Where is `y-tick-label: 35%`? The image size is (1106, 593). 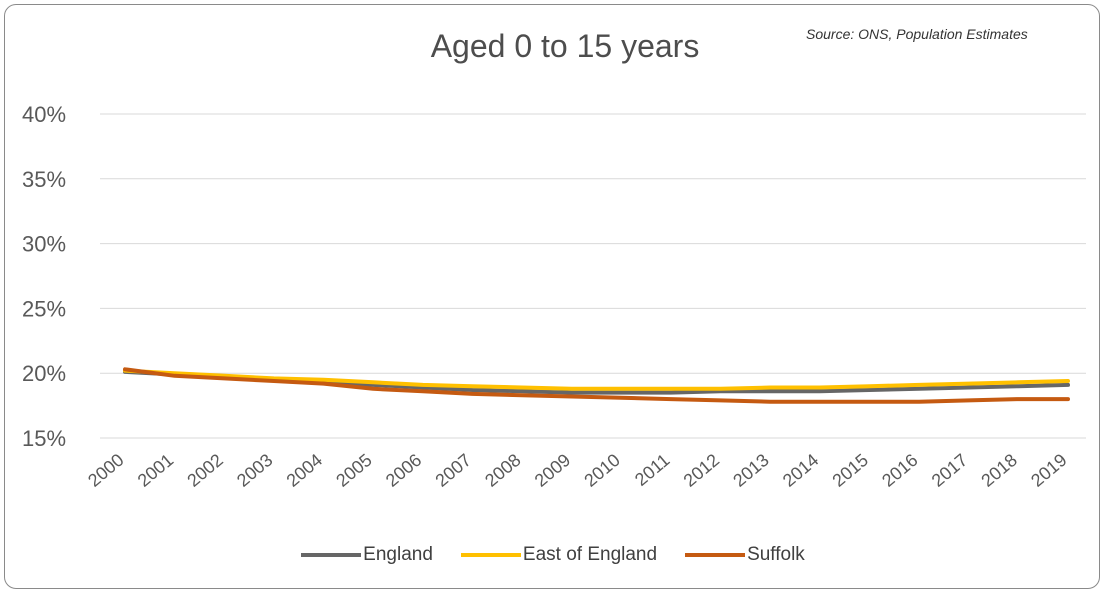 y-tick-label: 35% is located at coordinates (44, 179).